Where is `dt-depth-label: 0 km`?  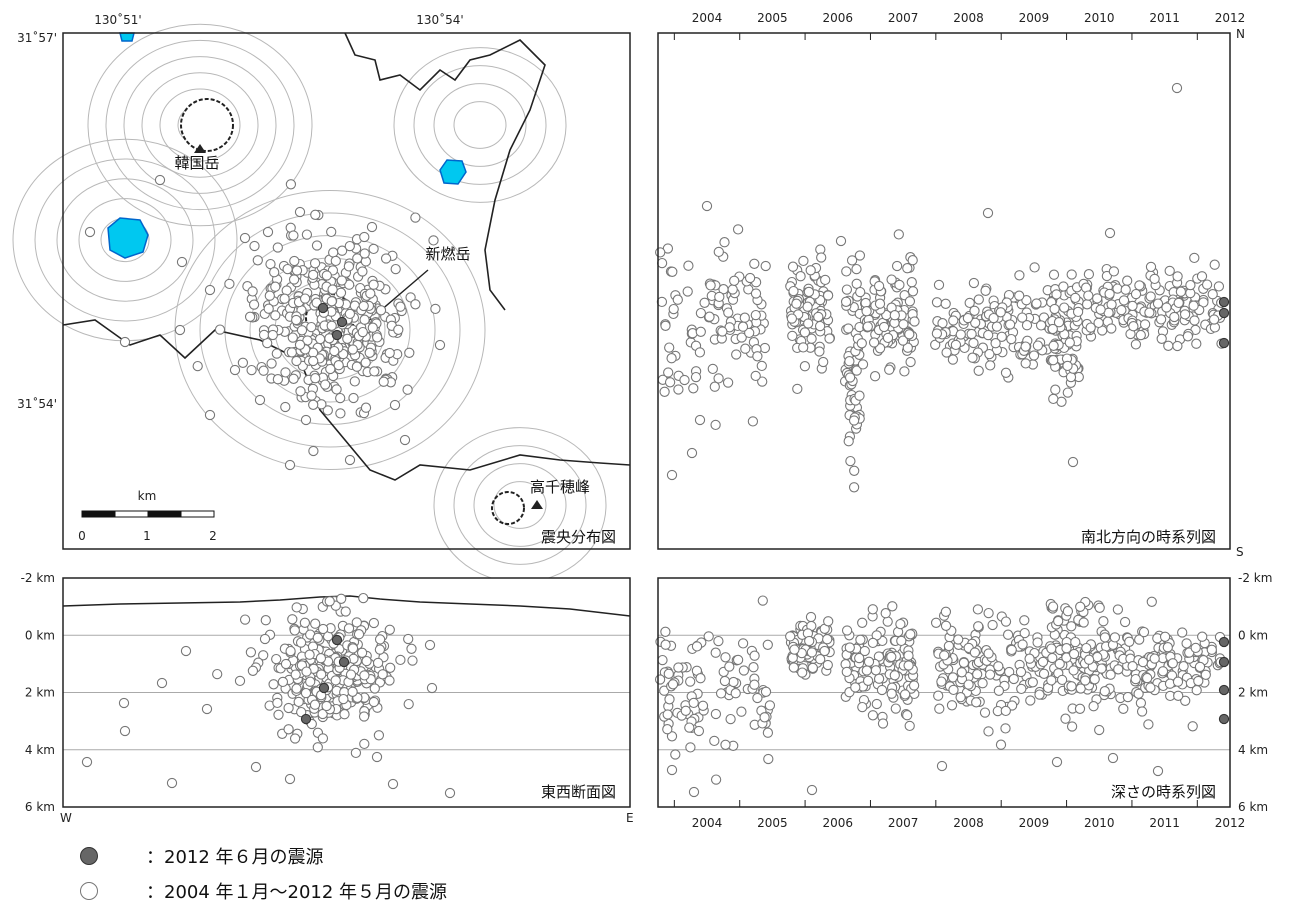
dt-depth-label: 0 km is located at coordinates (1253, 635).